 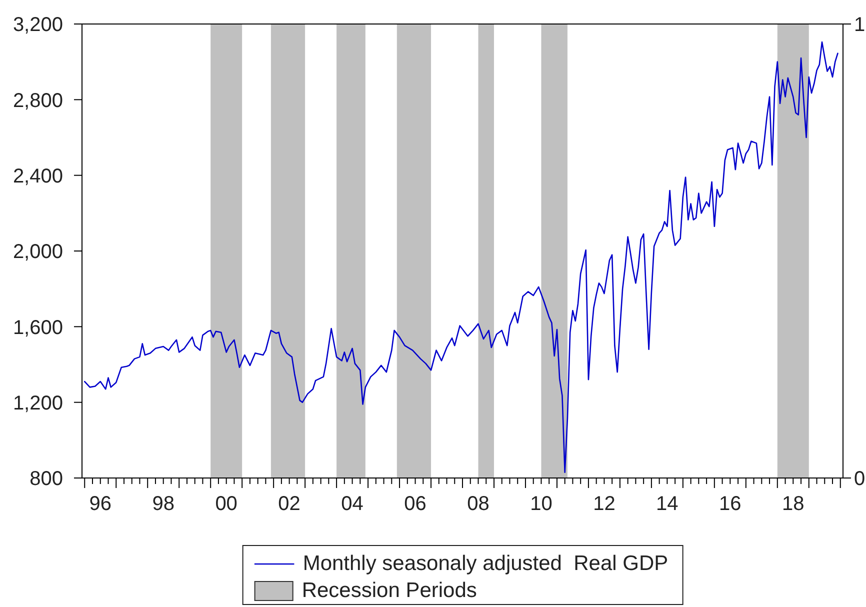 I want to click on x-tick-label: 12, so click(x=604, y=504).